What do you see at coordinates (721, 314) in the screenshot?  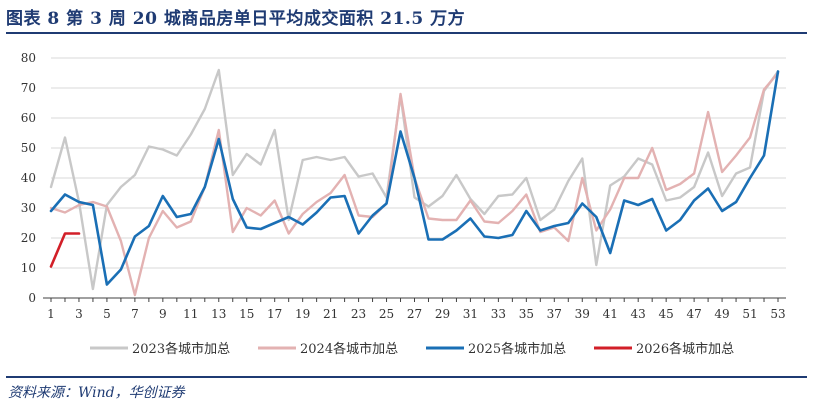 I see `x-tick-label: 49` at bounding box center [721, 314].